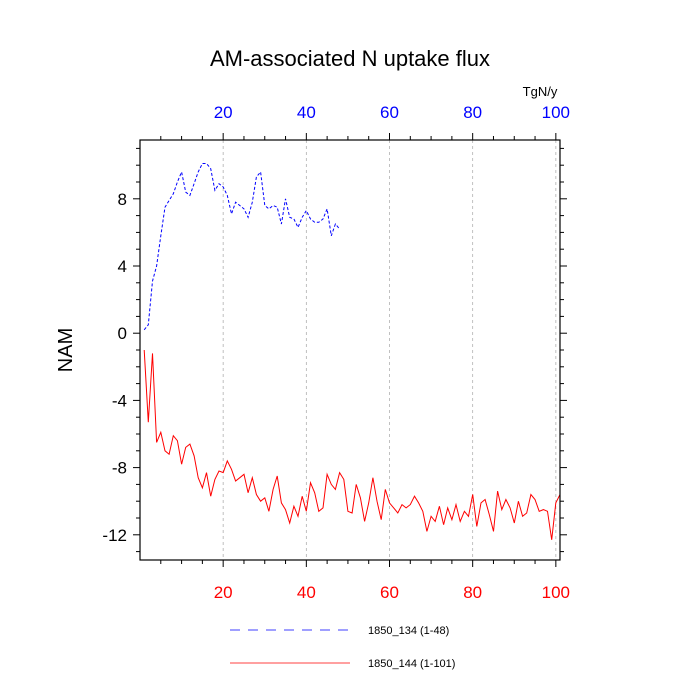 This screenshot has height=700, width=700. Describe the element at coordinates (223, 112) in the screenshot. I see `x-top-tick-label: 20` at that location.